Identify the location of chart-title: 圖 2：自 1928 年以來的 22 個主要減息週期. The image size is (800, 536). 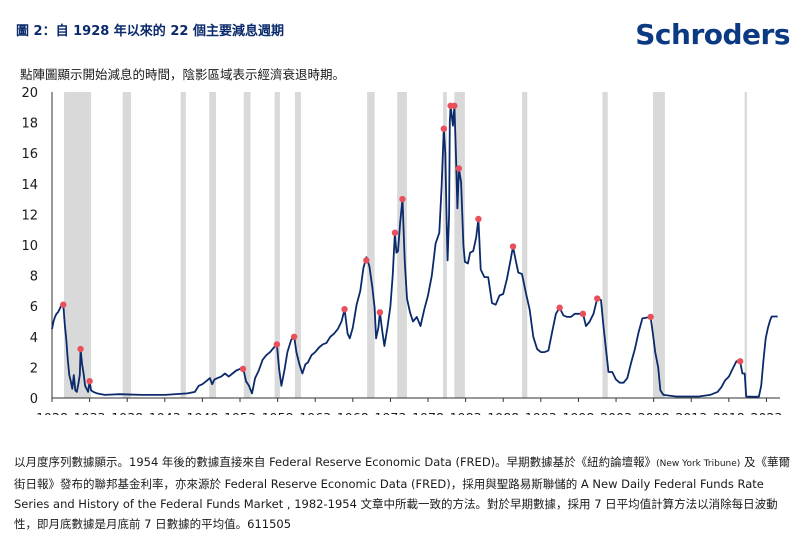
(150, 31).